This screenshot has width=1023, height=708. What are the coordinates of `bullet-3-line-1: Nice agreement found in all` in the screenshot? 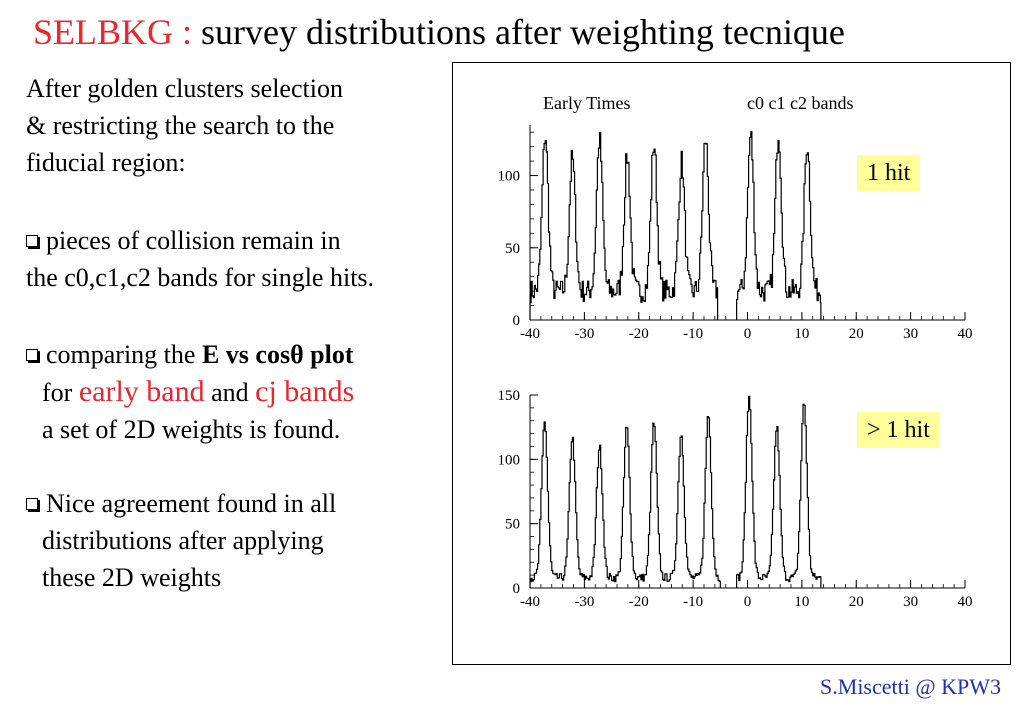 It's located at (191, 503).